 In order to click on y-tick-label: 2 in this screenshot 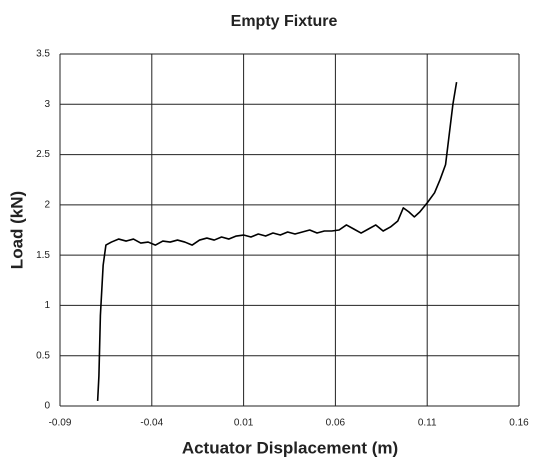, I will do `click(47, 204)`.